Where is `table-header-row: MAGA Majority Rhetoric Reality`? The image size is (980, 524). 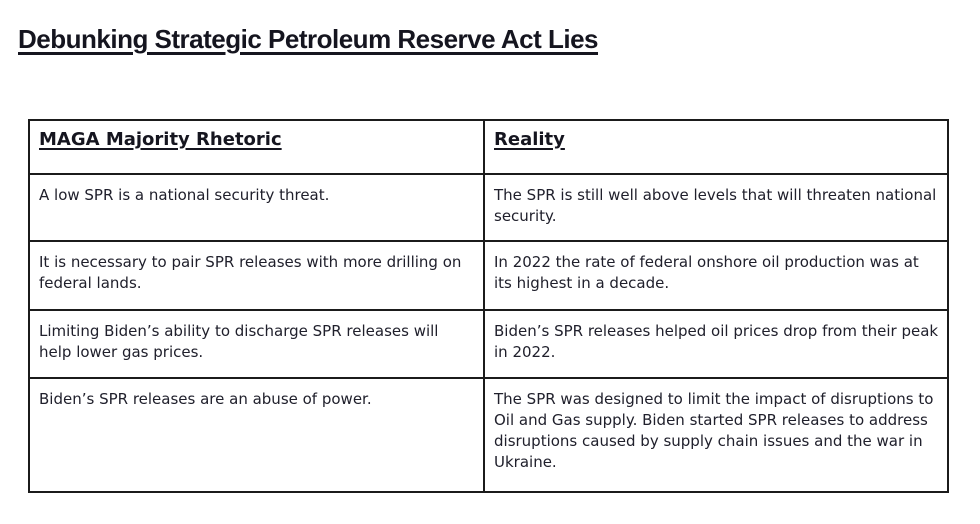 table-header-row: MAGA Majority Rhetoric Reality is located at coordinates (488, 147).